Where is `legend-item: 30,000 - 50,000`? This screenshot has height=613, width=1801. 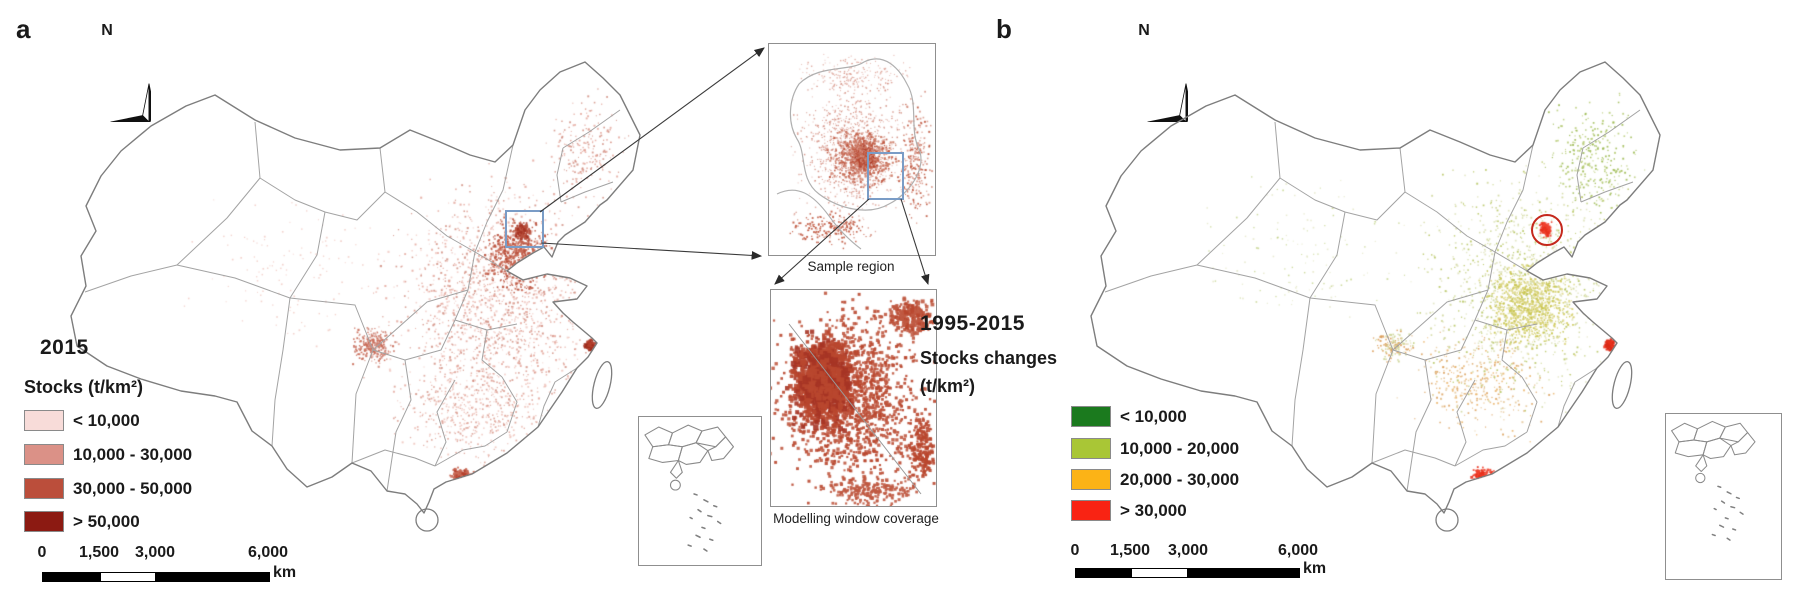
legend-item: 30,000 - 50,000 is located at coordinates (108, 488).